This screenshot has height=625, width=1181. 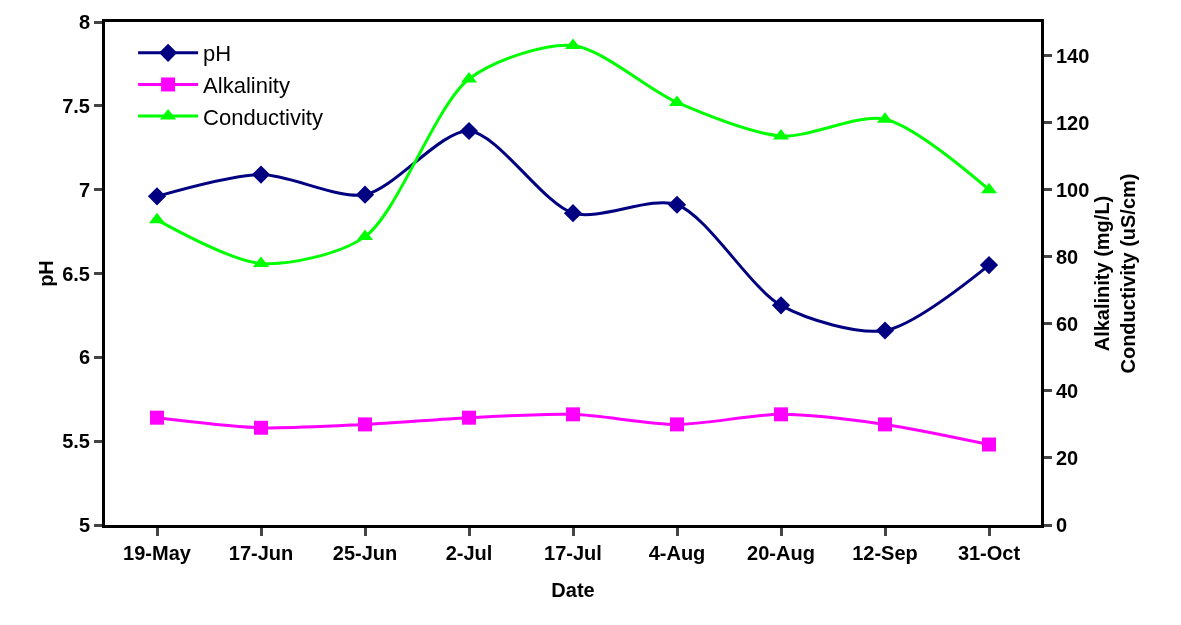 I want to click on legend-label: Alkalinity, so click(x=246, y=86).